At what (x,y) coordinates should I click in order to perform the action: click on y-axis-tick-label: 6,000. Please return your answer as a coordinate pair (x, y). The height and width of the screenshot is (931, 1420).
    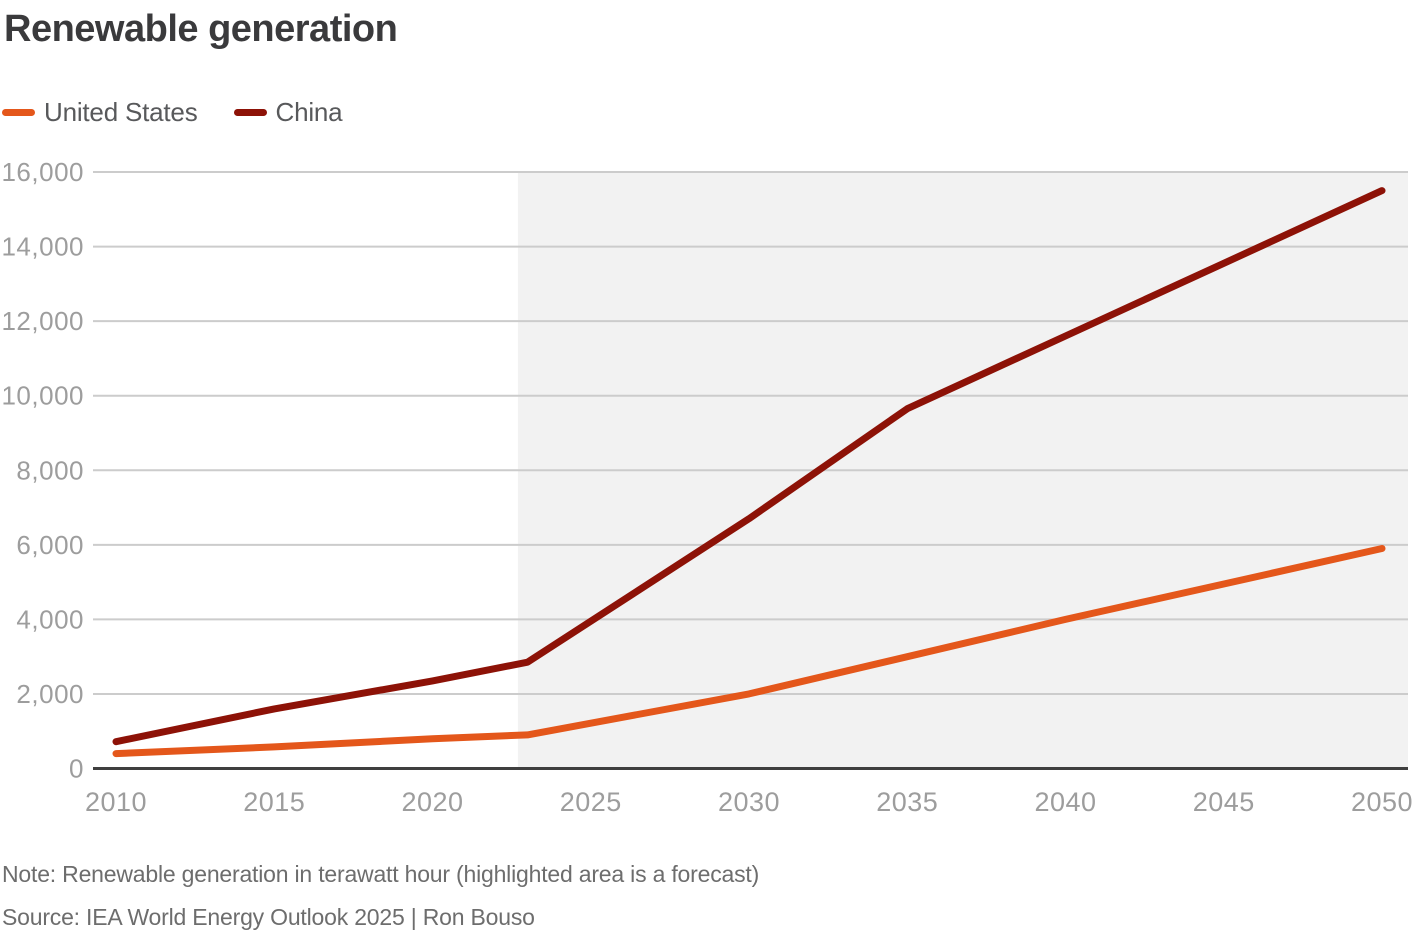
    Looking at the image, I should click on (50, 545).